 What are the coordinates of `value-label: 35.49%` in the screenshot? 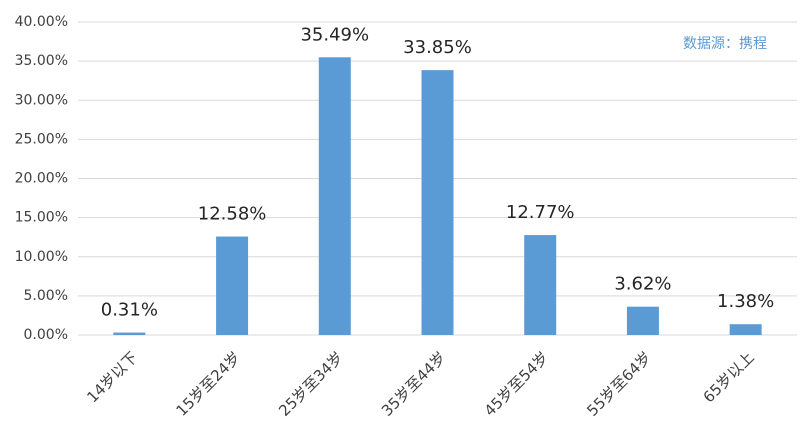 It's located at (334, 34).